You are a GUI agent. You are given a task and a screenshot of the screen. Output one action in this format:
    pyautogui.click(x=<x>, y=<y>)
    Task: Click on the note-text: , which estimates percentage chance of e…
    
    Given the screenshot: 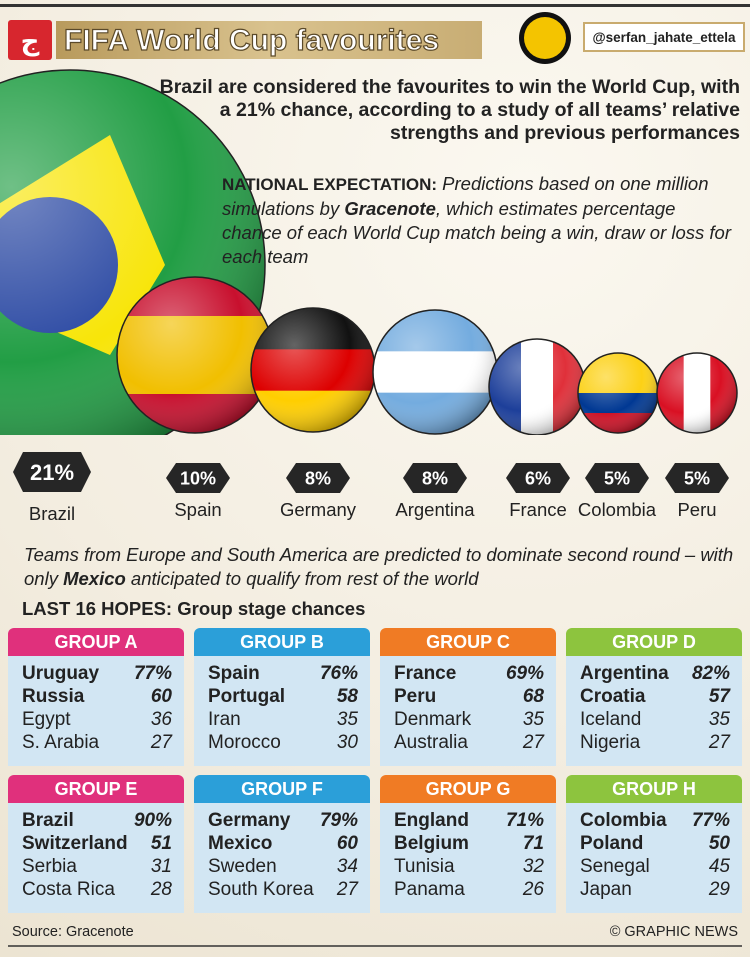 What is the action you would take?
    pyautogui.click(x=476, y=232)
    